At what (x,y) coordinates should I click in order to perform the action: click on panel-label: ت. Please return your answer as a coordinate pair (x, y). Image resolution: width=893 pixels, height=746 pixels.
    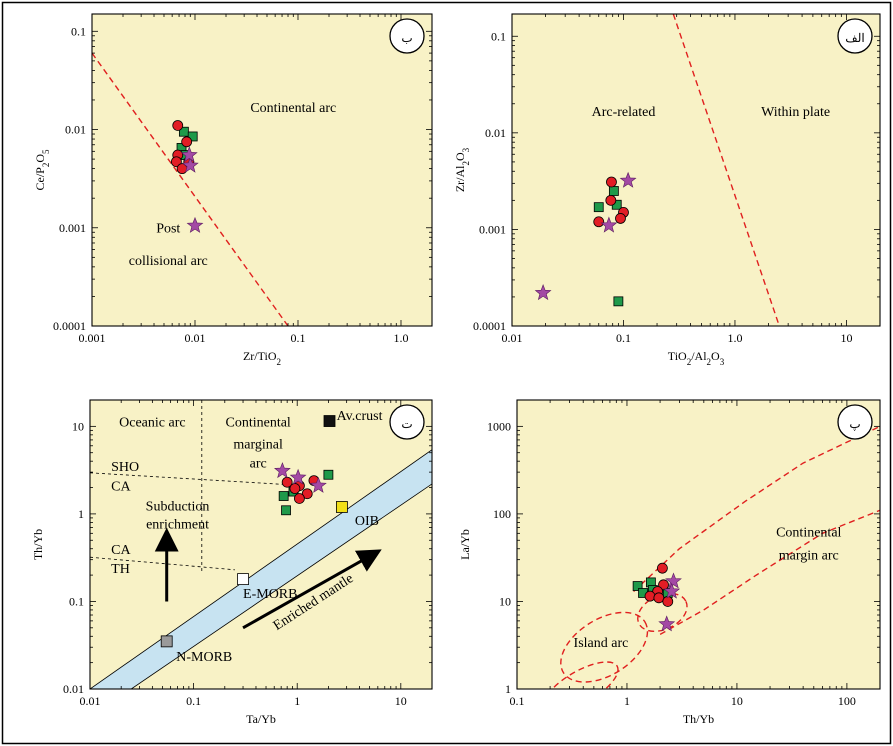
    Looking at the image, I should click on (406, 424).